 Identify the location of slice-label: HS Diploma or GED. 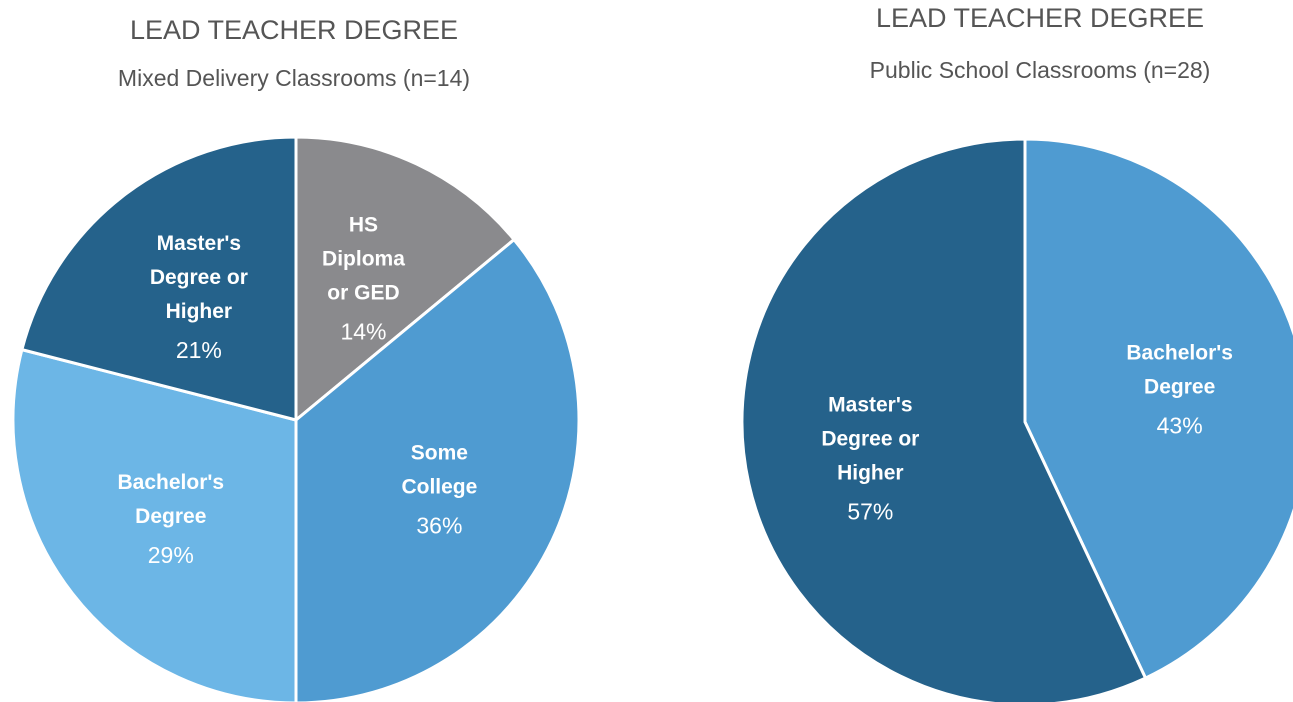
(363, 258).